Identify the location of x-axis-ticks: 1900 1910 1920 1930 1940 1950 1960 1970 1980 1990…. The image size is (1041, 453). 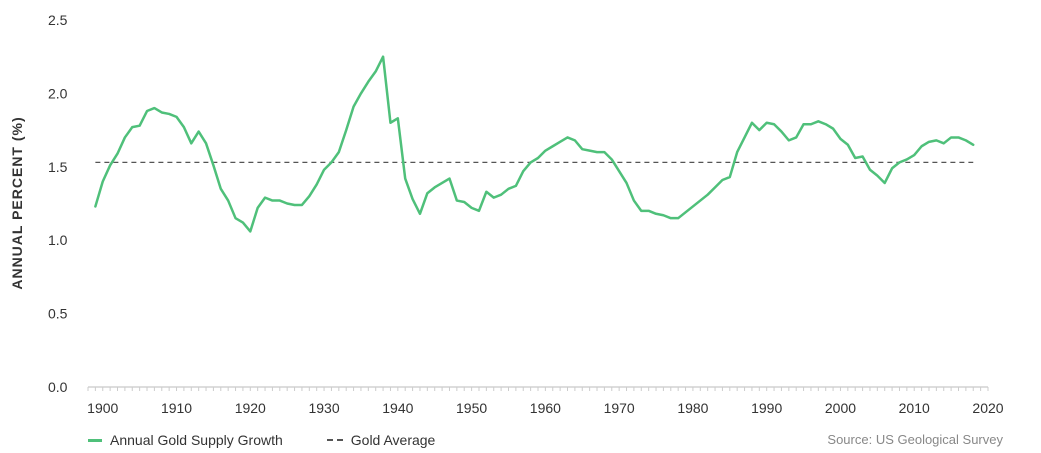
(545, 408).